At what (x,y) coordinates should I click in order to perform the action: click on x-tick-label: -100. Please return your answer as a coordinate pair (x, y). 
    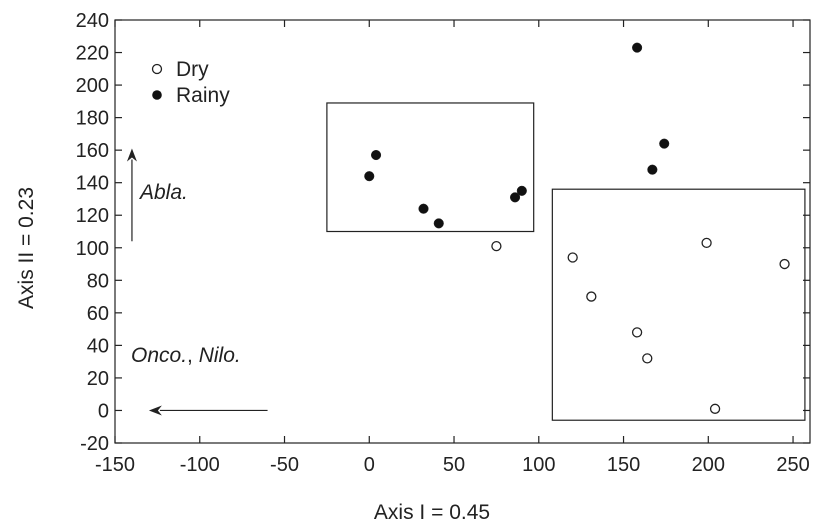
    Looking at the image, I should click on (200, 465).